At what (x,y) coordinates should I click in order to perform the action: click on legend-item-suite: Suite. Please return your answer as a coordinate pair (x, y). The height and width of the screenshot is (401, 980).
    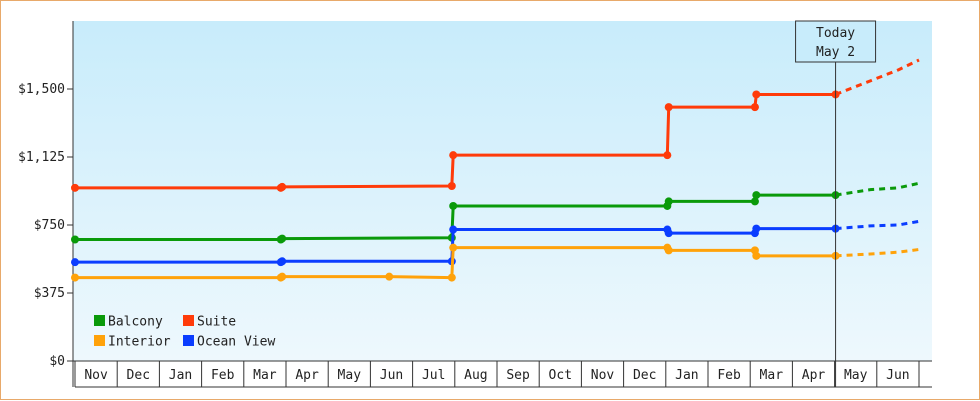
    Looking at the image, I should click on (209, 322).